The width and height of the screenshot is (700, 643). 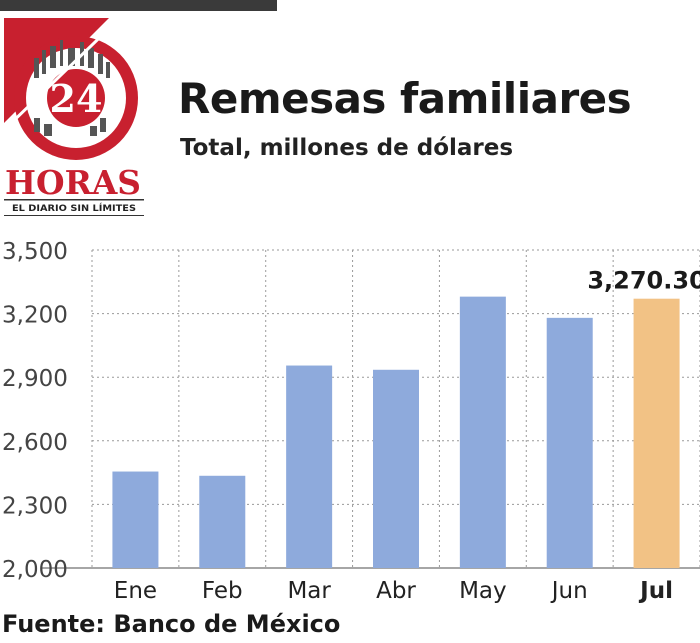 What do you see at coordinates (569, 442) in the screenshot?
I see `bar-jun` at bounding box center [569, 442].